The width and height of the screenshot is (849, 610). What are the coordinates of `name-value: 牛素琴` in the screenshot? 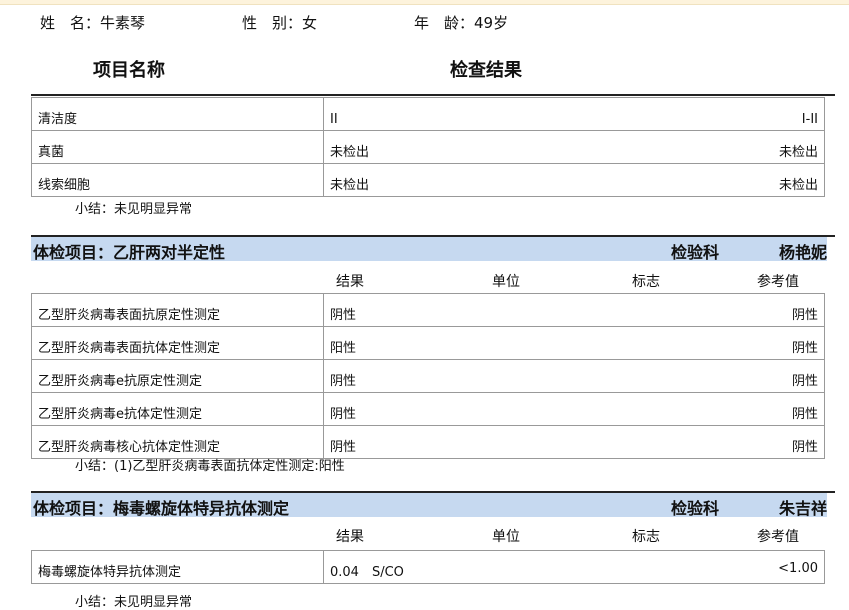 It's located at (123, 23).